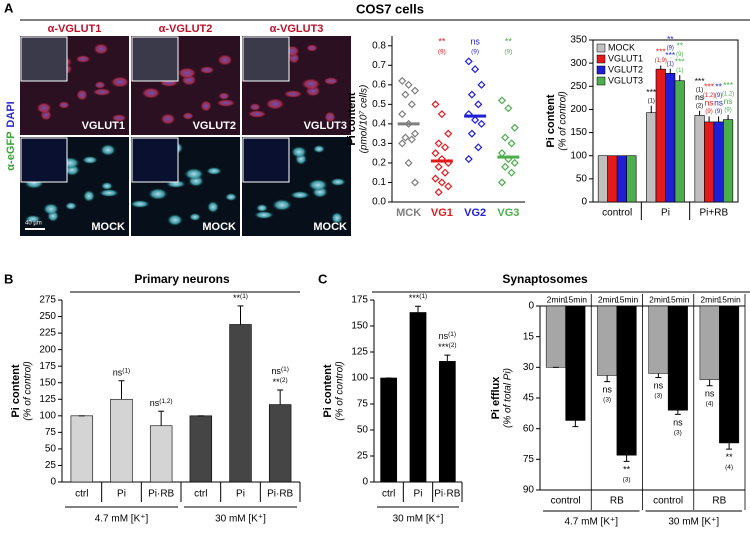 The height and width of the screenshot is (535, 750). Describe the element at coordinates (563, 120) in the screenshot. I see `y-axis-units: (% of control)` at that location.